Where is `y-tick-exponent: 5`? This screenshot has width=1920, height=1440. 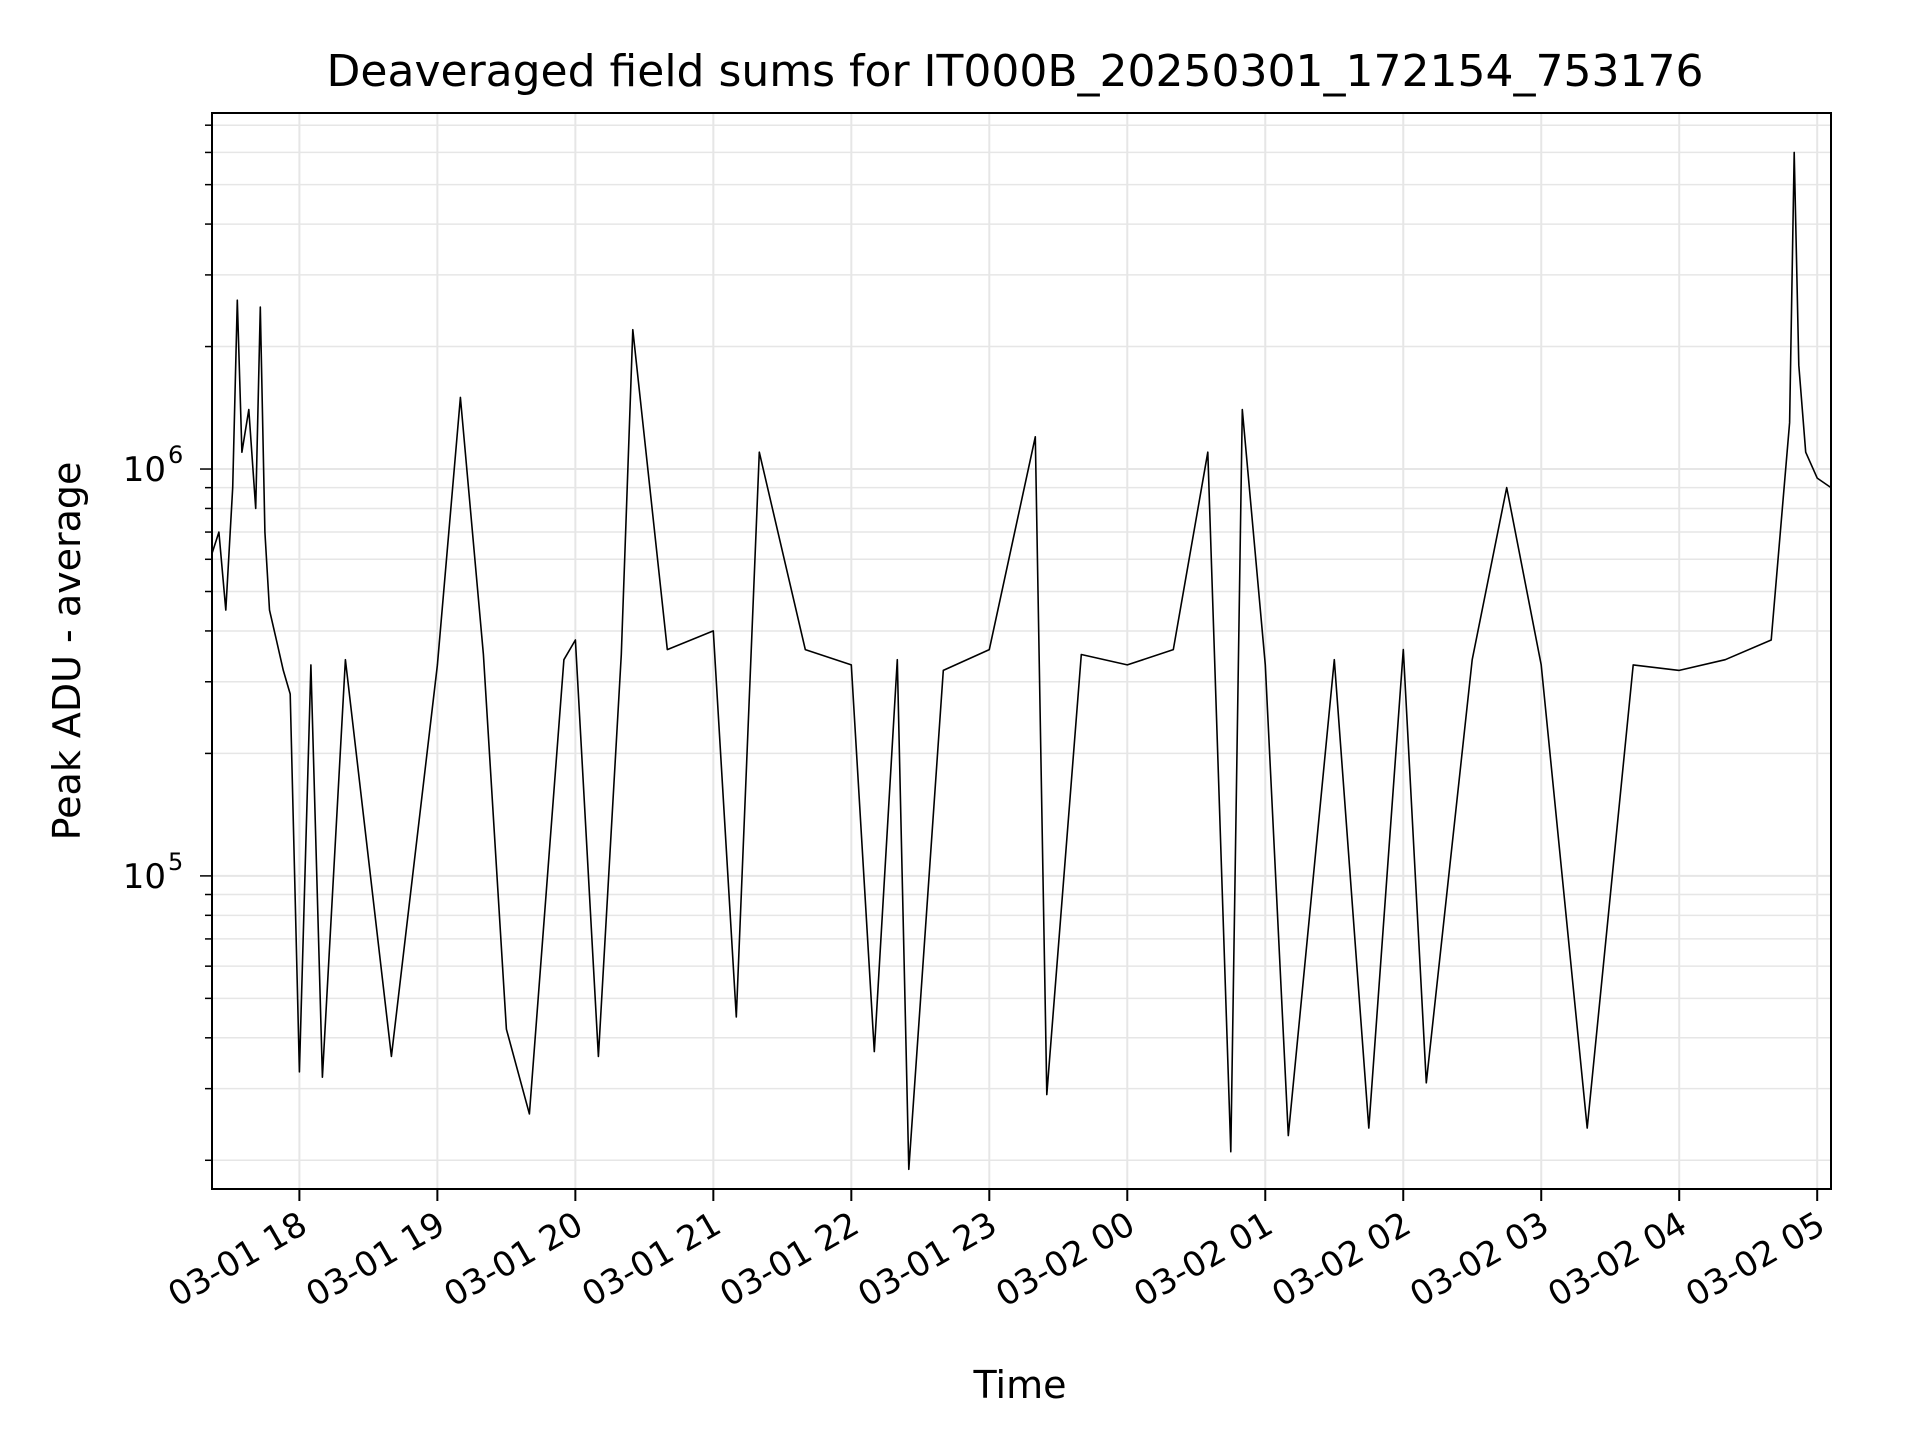 y-tick-exponent: 5 is located at coordinates (175, 862).